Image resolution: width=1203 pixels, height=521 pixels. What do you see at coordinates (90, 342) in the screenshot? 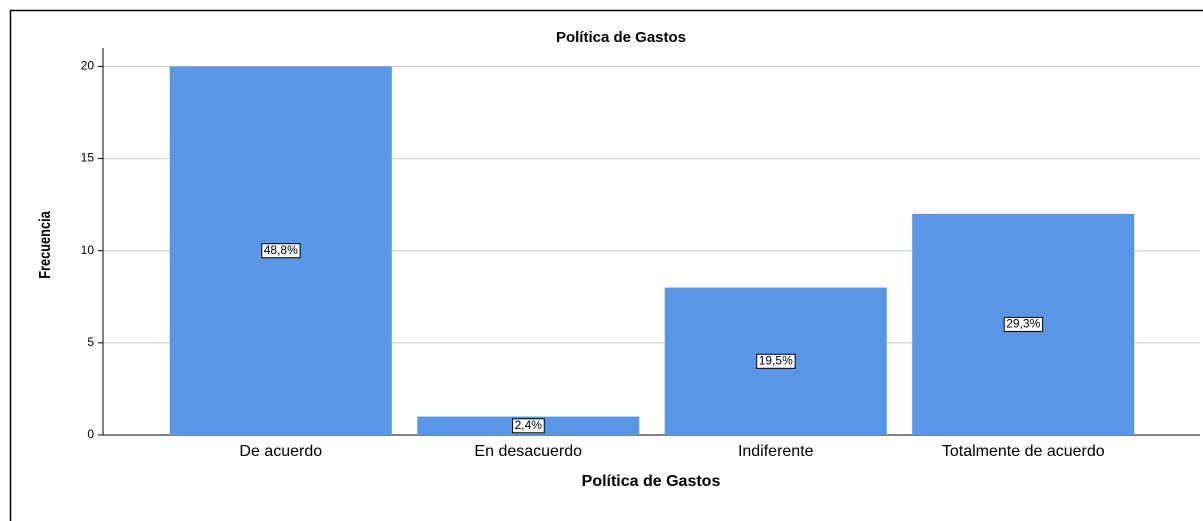
I see `y-tick-label: 5` at bounding box center [90, 342].